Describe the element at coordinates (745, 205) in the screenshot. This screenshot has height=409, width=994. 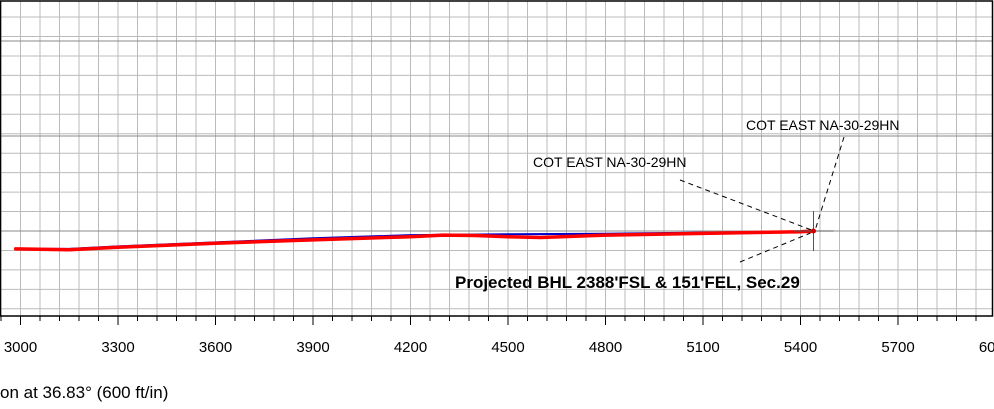
I see `annotation-leader-lower` at that location.